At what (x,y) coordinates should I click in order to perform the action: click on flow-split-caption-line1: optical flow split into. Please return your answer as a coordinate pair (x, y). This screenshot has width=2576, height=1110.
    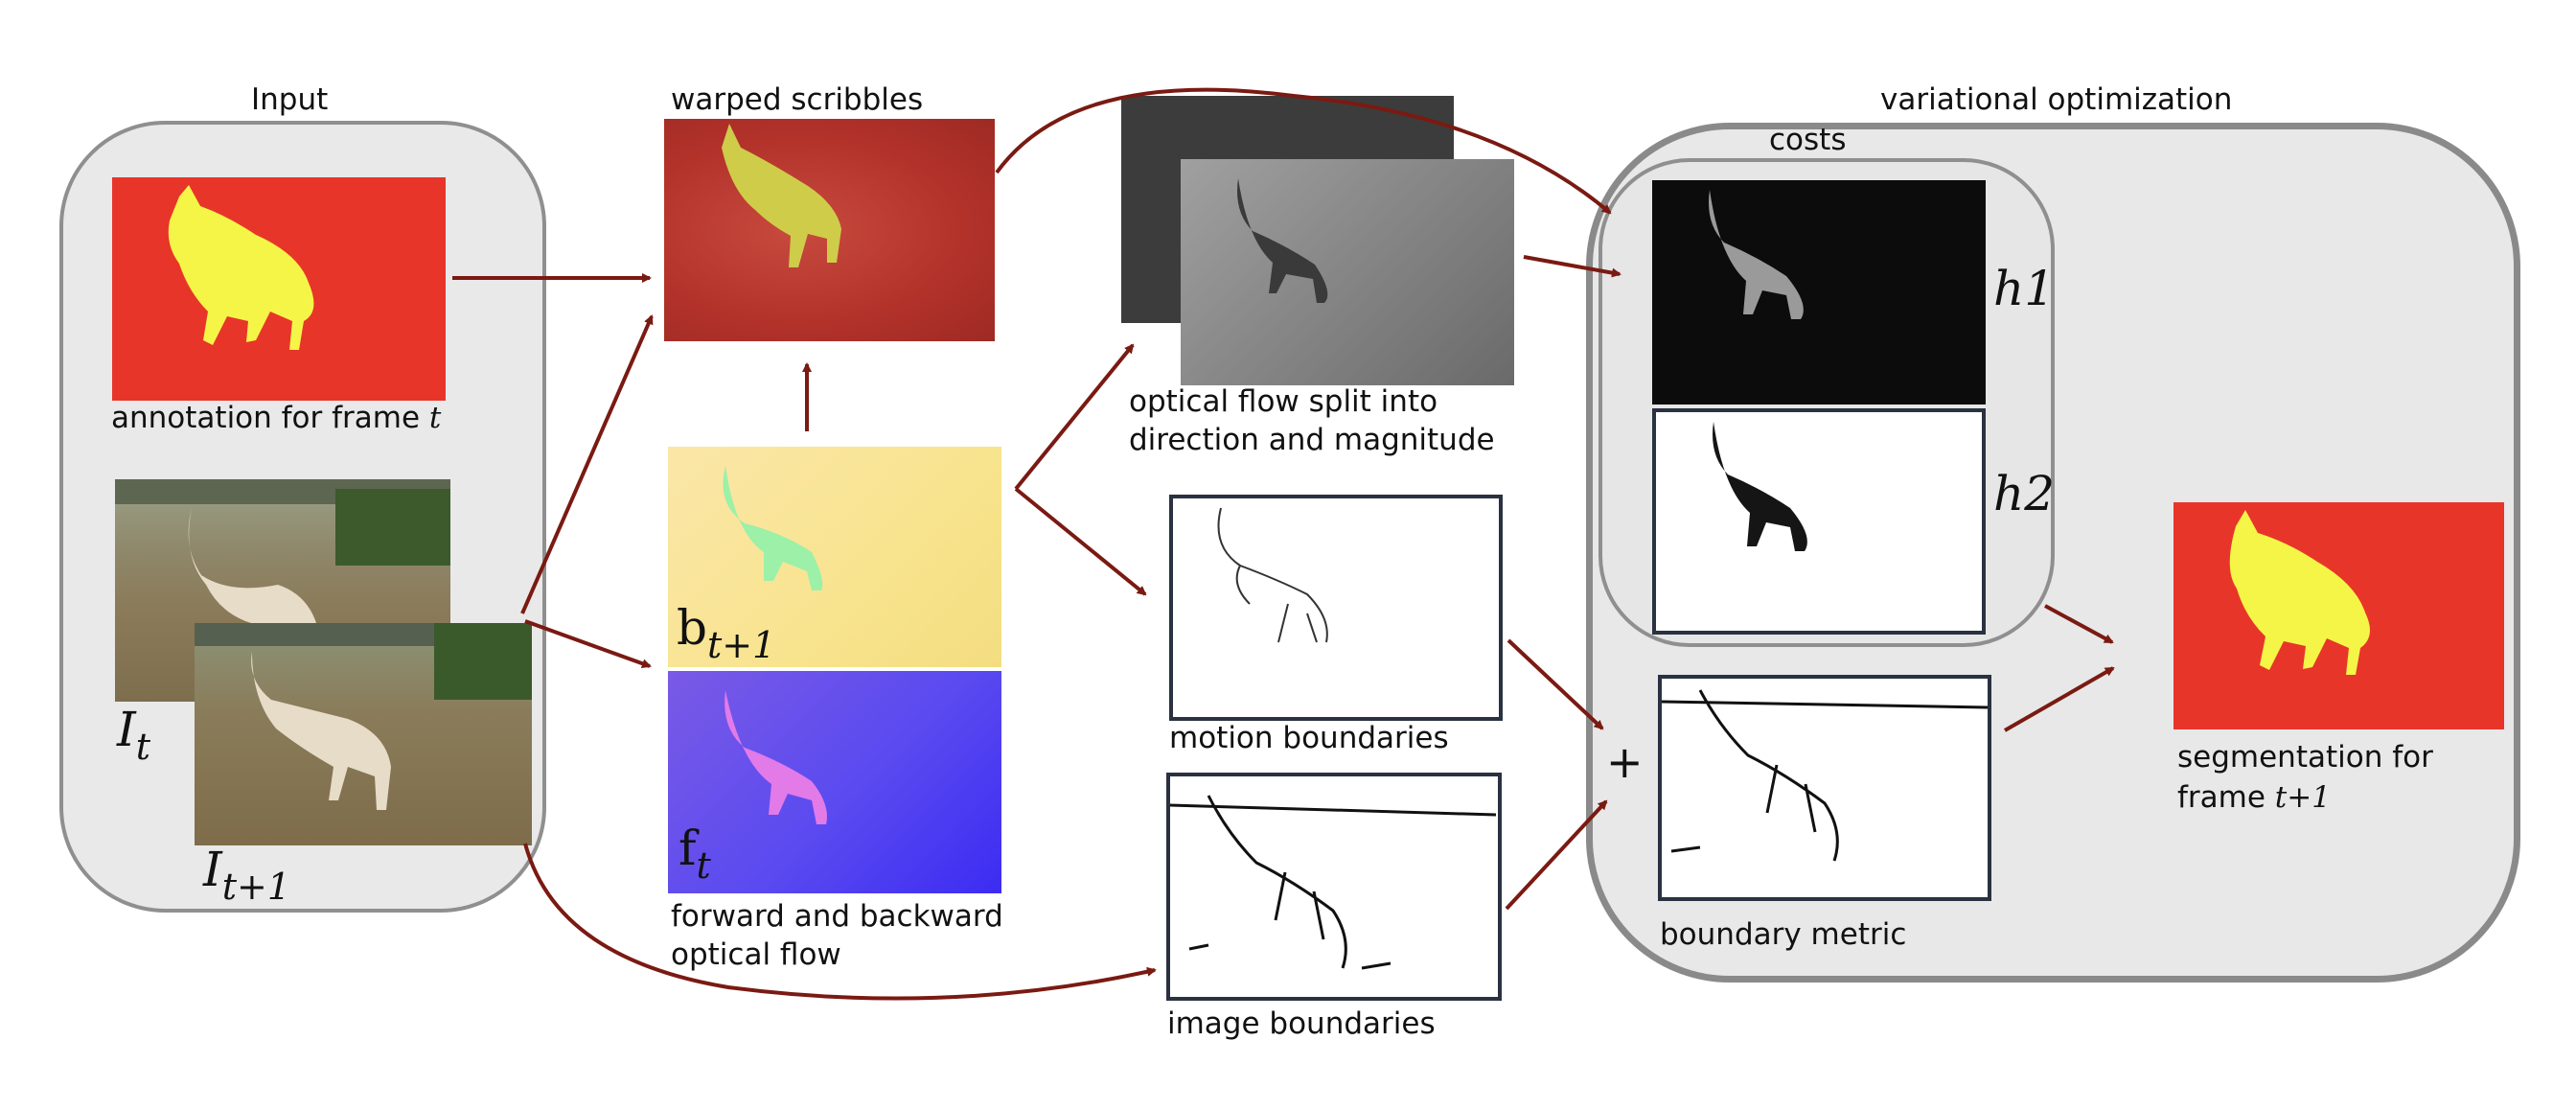
    Looking at the image, I should click on (1283, 401).